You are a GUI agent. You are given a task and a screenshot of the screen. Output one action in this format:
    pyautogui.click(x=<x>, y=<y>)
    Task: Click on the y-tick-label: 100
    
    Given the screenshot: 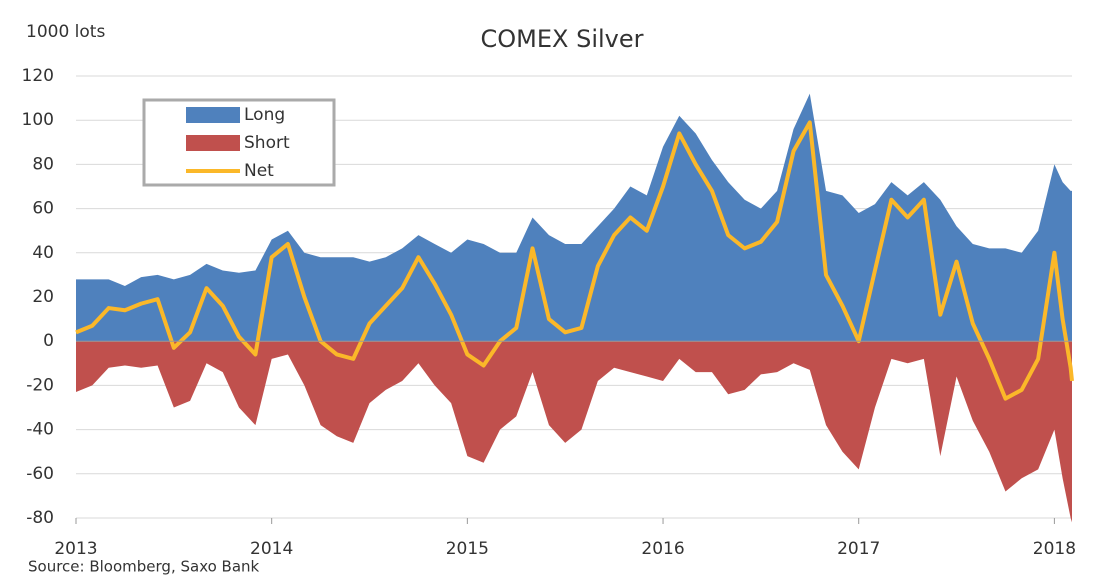 What is the action you would take?
    pyautogui.click(x=38, y=120)
    